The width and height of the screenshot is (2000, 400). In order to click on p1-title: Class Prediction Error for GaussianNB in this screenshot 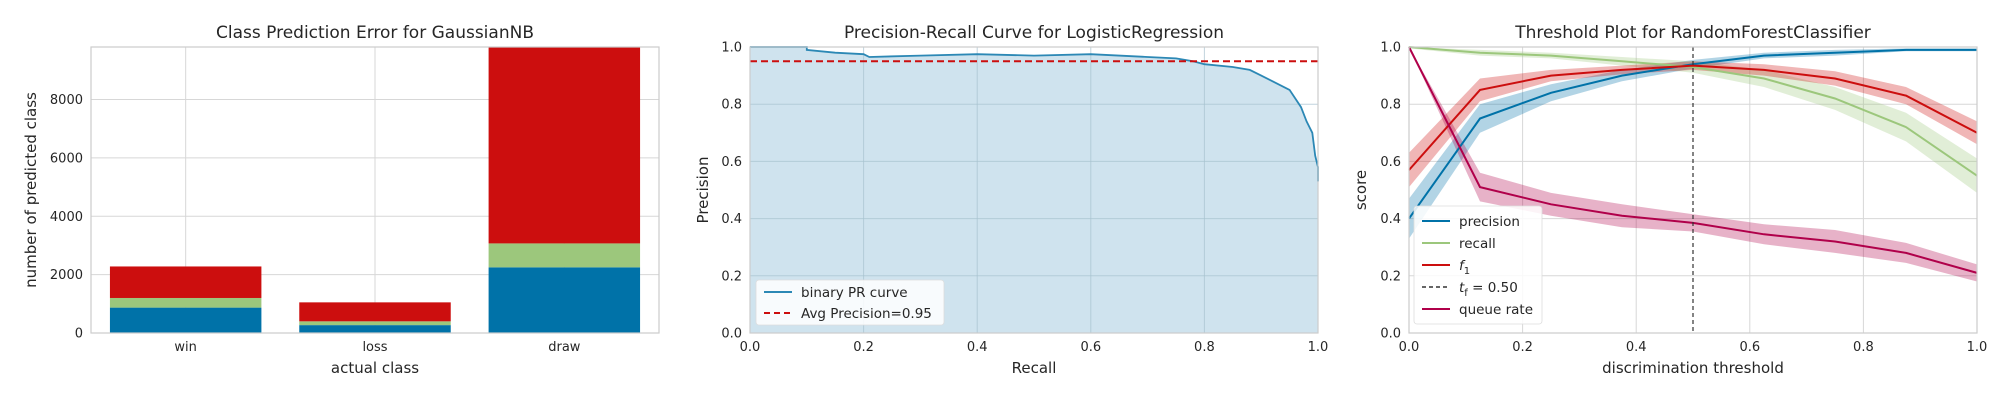, I will do `click(375, 33)`.